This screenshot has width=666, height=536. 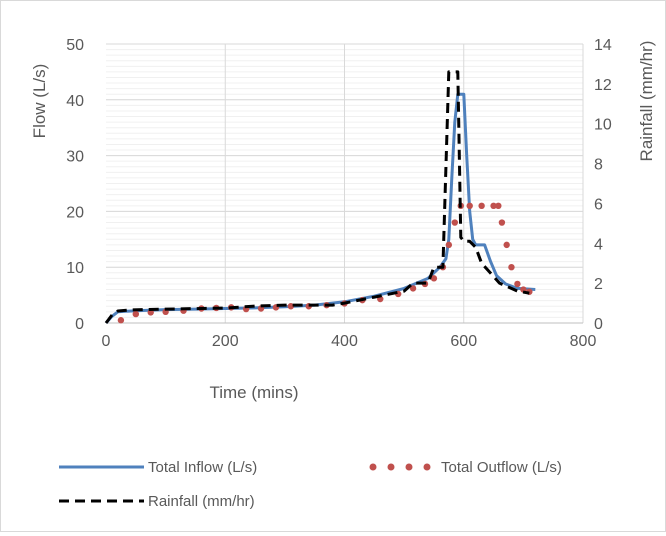 What do you see at coordinates (75, 157) in the screenshot?
I see `y-left-tick-label: 30` at bounding box center [75, 157].